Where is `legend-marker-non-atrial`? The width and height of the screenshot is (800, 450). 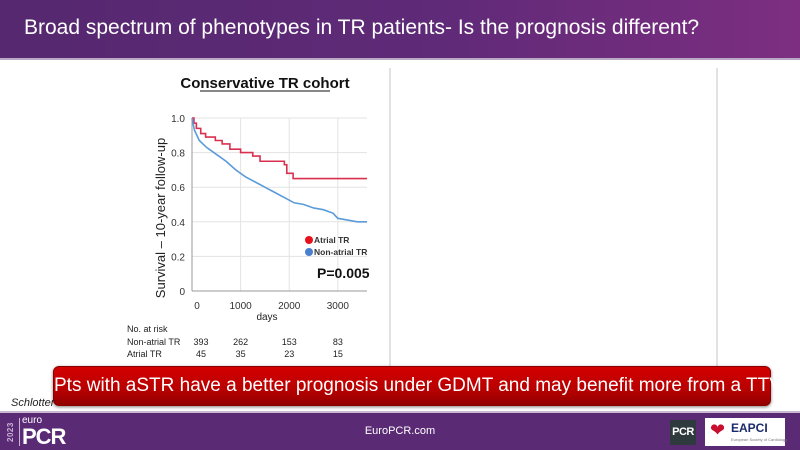
legend-marker-non-atrial is located at coordinates (309, 252).